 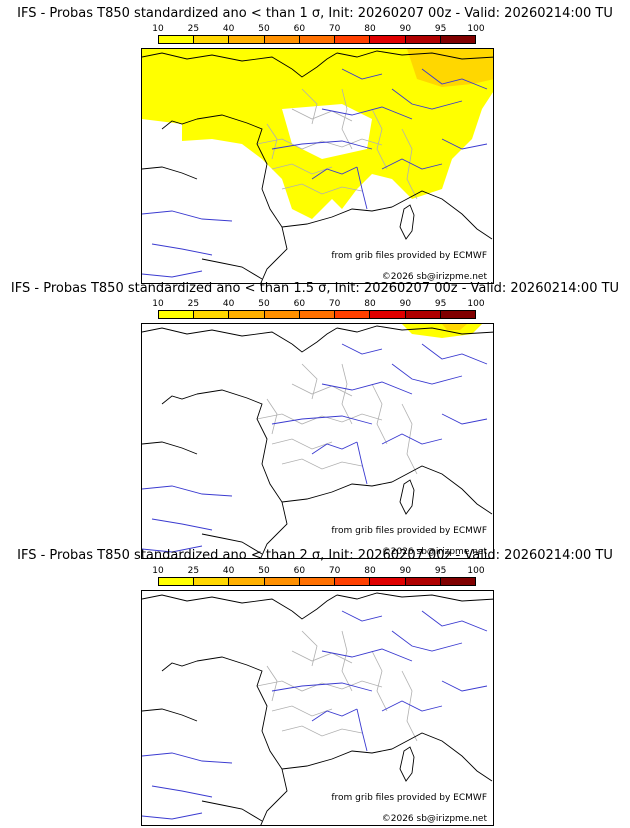 I want to click on colorbar-tick-label: 40, so click(x=228, y=29).